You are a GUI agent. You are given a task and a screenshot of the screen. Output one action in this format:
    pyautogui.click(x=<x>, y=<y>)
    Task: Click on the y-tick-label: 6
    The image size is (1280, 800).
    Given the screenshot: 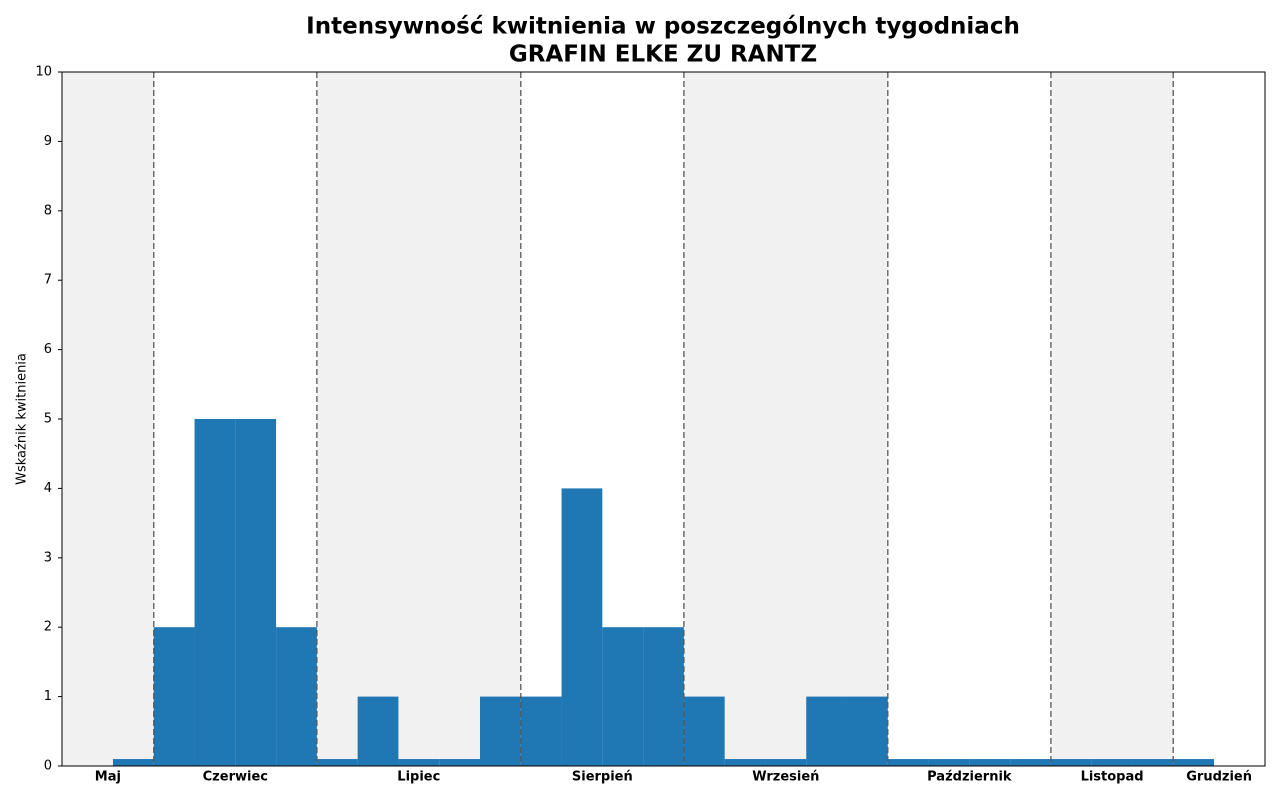 What is the action you would take?
    pyautogui.click(x=48, y=349)
    